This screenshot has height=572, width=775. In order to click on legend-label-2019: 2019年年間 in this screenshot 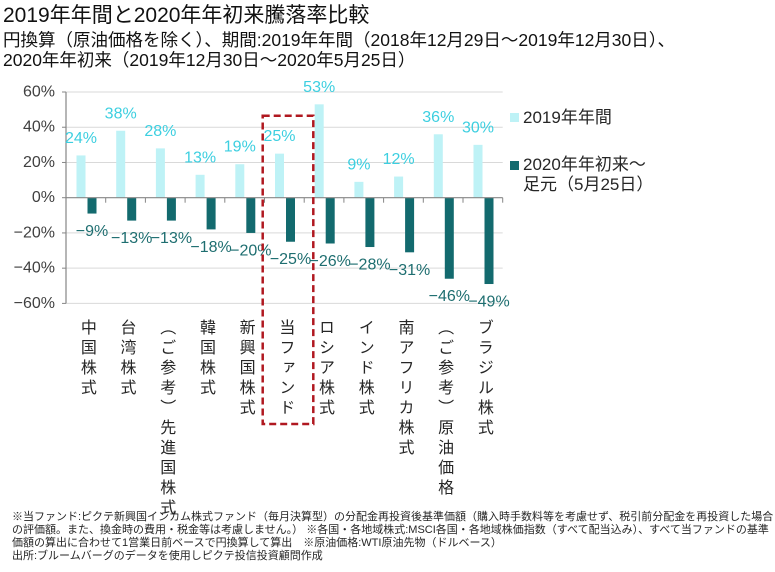, I will do `click(567, 117)`.